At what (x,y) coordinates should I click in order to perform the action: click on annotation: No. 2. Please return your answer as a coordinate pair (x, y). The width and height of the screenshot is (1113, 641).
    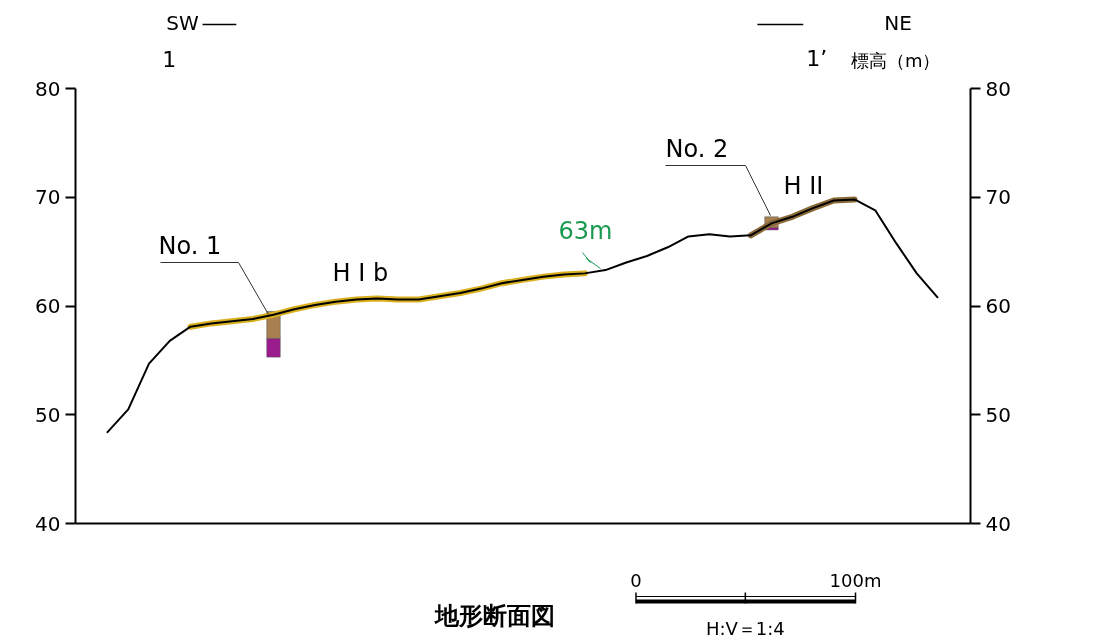
    Looking at the image, I should click on (697, 148).